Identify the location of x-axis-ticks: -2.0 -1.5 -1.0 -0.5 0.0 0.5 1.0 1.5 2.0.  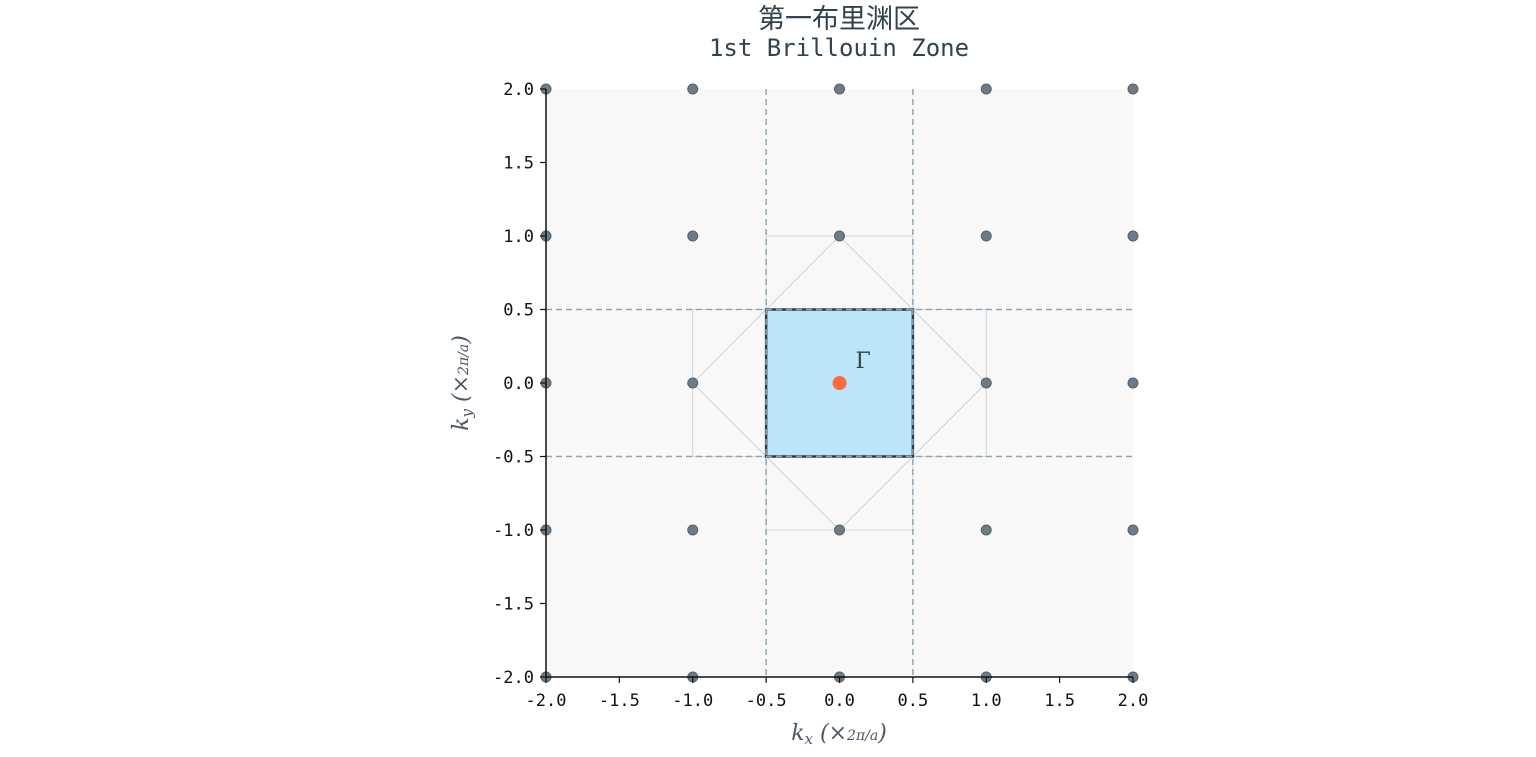
(837, 694).